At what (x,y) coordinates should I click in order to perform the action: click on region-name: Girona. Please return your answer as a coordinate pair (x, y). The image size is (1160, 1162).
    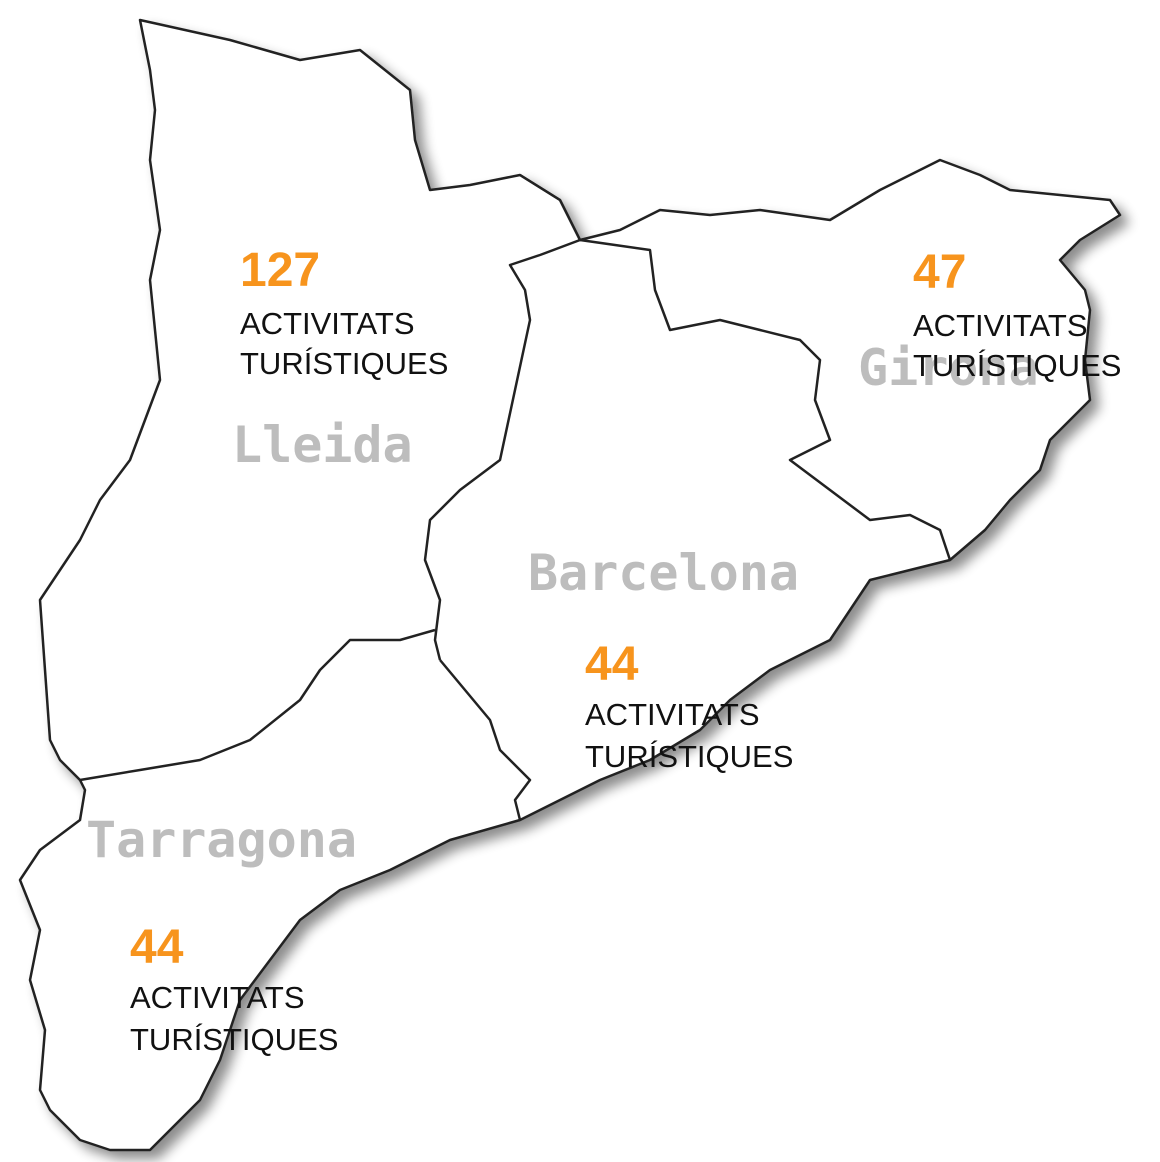
    Looking at the image, I should click on (948, 368).